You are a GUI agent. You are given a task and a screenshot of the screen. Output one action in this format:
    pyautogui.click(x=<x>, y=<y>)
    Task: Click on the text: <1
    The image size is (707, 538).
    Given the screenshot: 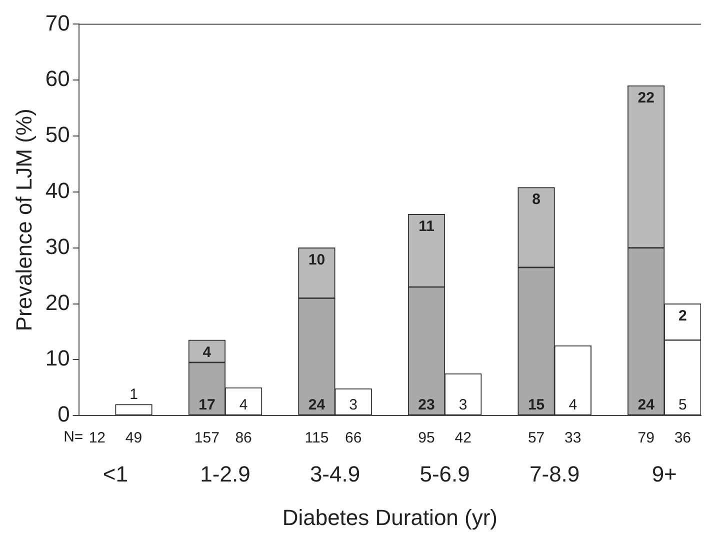 What is the action you would take?
    pyautogui.click(x=115, y=474)
    